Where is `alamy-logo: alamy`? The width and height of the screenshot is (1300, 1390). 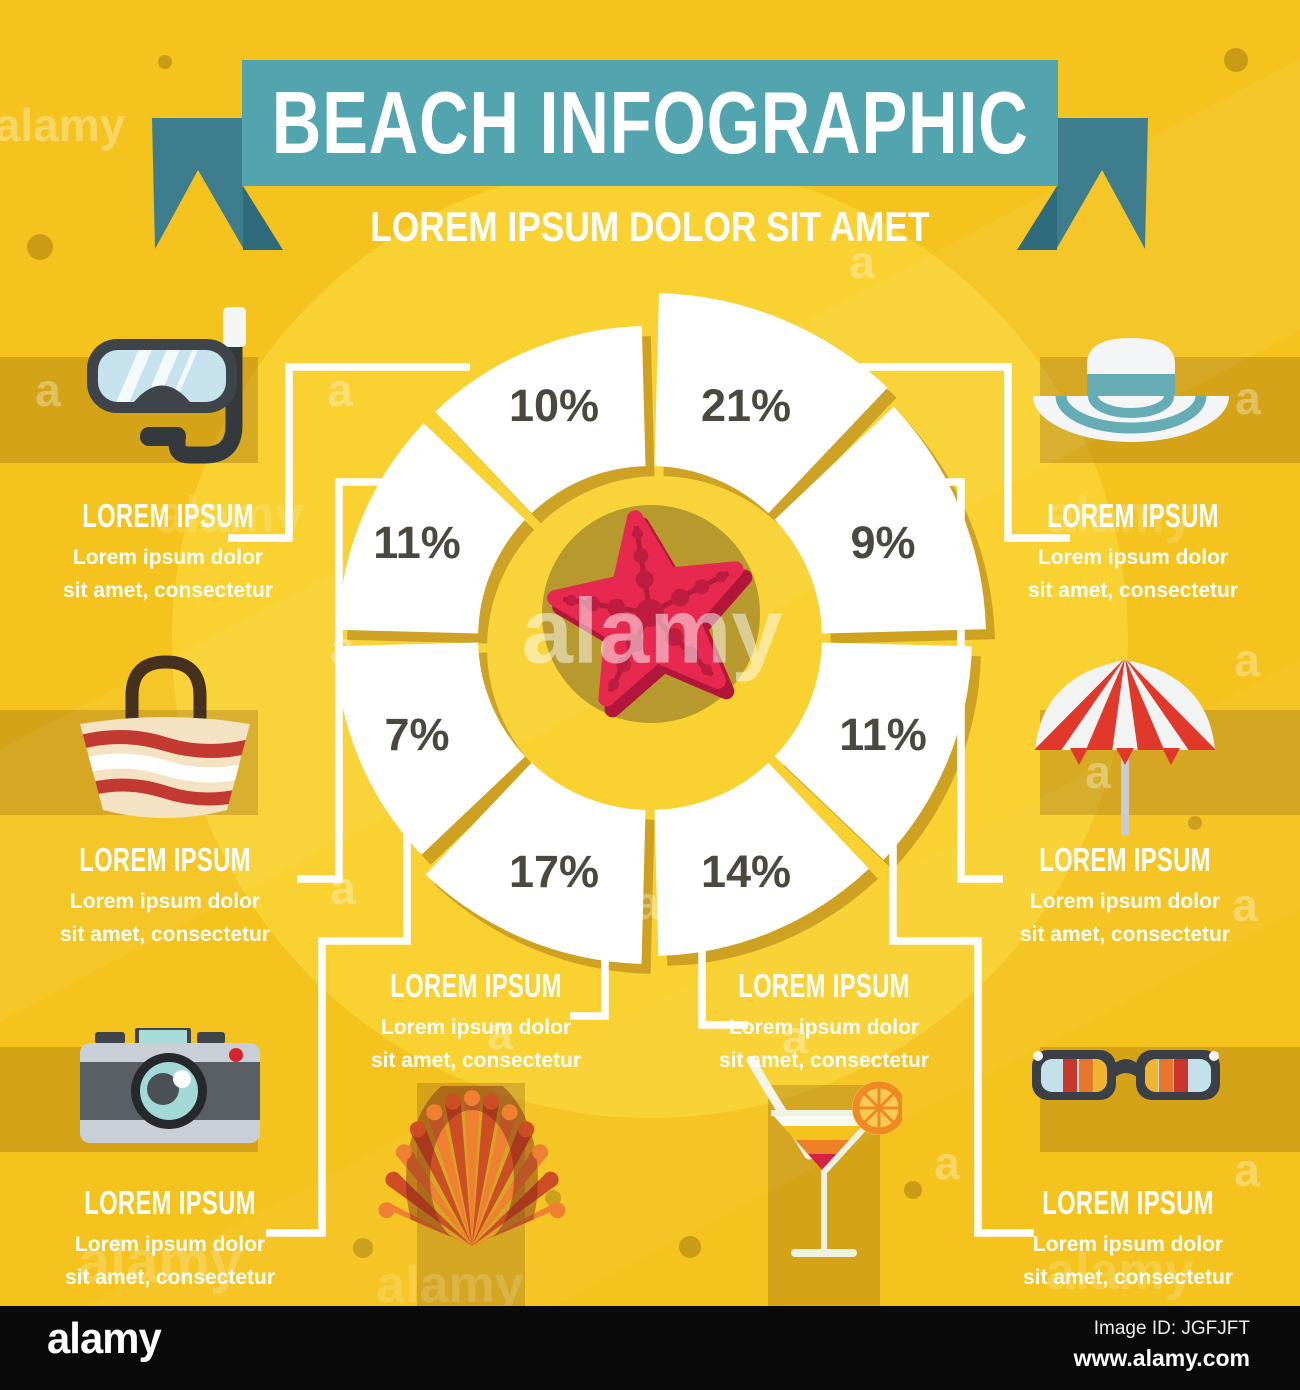 alamy-logo: alamy is located at coordinates (104, 1338).